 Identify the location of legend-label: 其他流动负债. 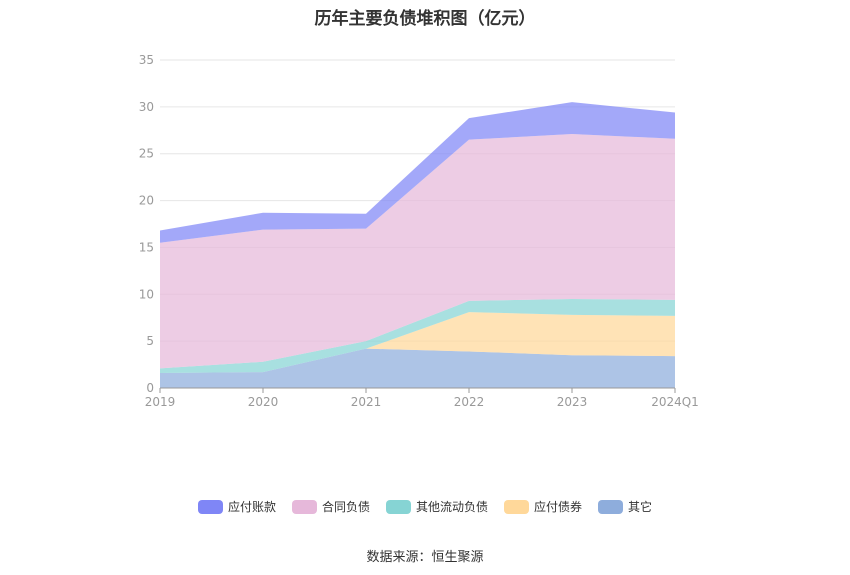
(451, 507).